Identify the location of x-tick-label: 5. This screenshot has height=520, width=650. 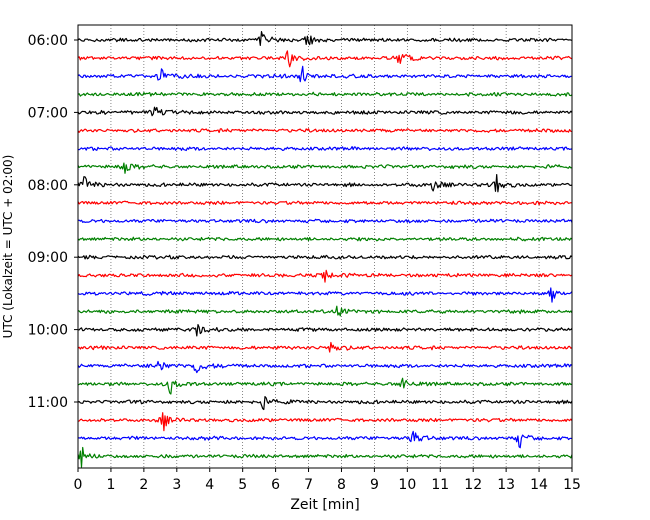
(242, 485).